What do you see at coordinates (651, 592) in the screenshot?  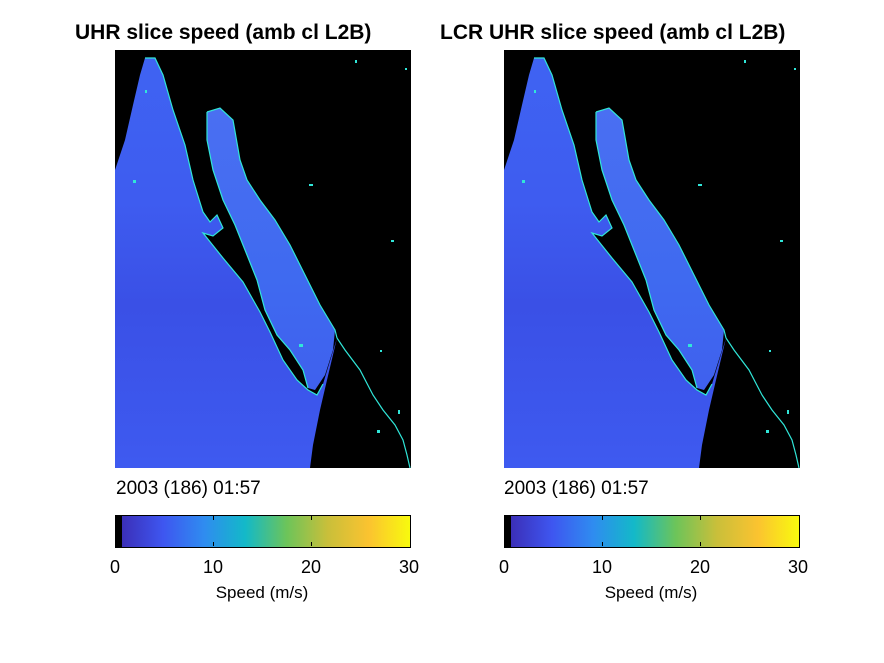 I see `right-colorbar-label: Speed (m/s)` at bounding box center [651, 592].